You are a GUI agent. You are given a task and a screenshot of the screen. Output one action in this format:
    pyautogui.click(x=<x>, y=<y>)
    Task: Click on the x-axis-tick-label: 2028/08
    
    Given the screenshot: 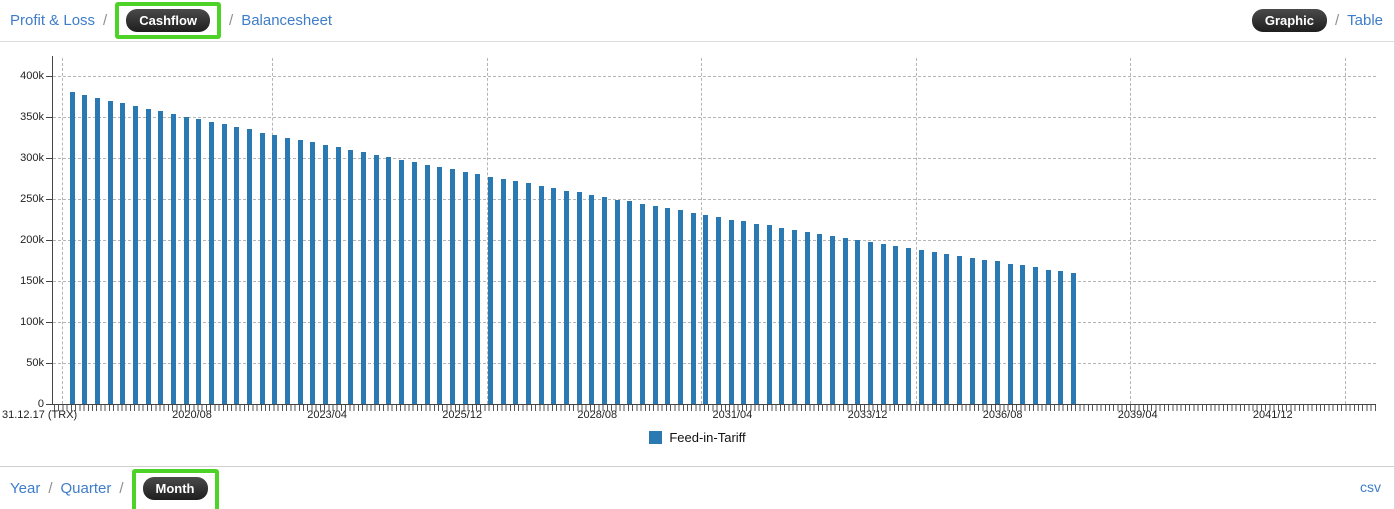 What is the action you would take?
    pyautogui.click(x=597, y=415)
    